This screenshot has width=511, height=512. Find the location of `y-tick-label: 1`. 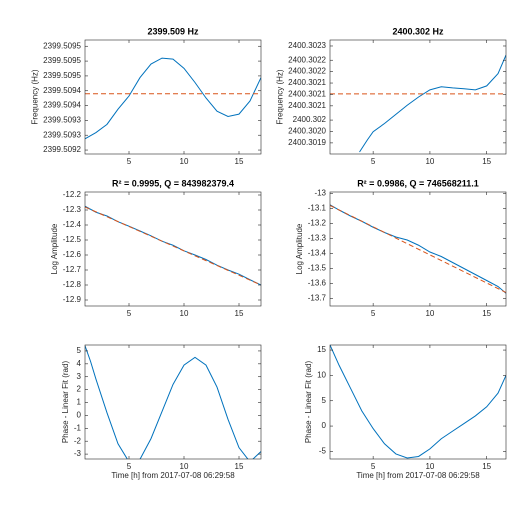

y-tick-label: 1 is located at coordinates (79, 402).